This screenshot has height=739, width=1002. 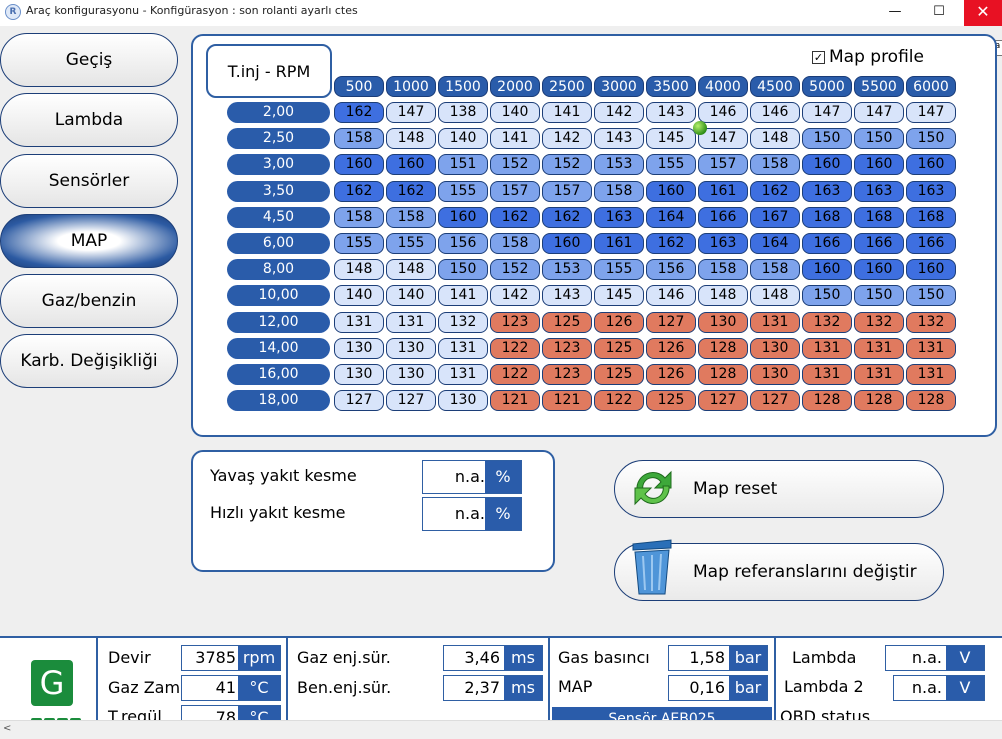 What do you see at coordinates (89, 361) in the screenshot?
I see `nav-item-5: Karb. Değişikliği` at bounding box center [89, 361].